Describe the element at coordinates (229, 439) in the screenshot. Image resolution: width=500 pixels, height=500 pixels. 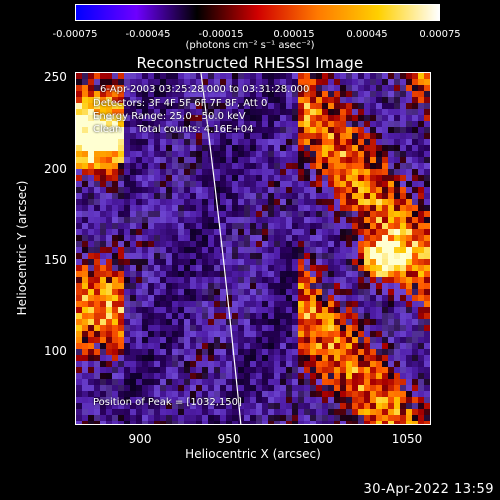
I see `x-tick-label: 950` at that location.